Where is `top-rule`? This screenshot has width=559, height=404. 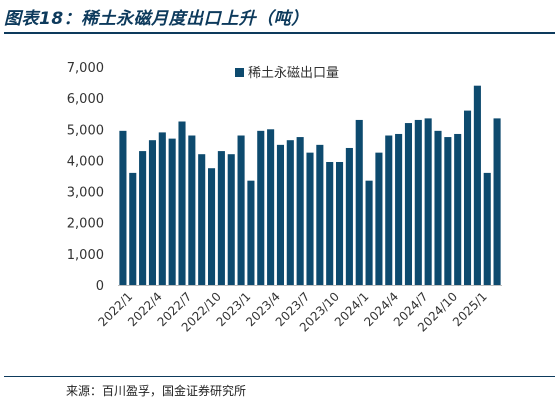
top-rule is located at coordinates (279, 33).